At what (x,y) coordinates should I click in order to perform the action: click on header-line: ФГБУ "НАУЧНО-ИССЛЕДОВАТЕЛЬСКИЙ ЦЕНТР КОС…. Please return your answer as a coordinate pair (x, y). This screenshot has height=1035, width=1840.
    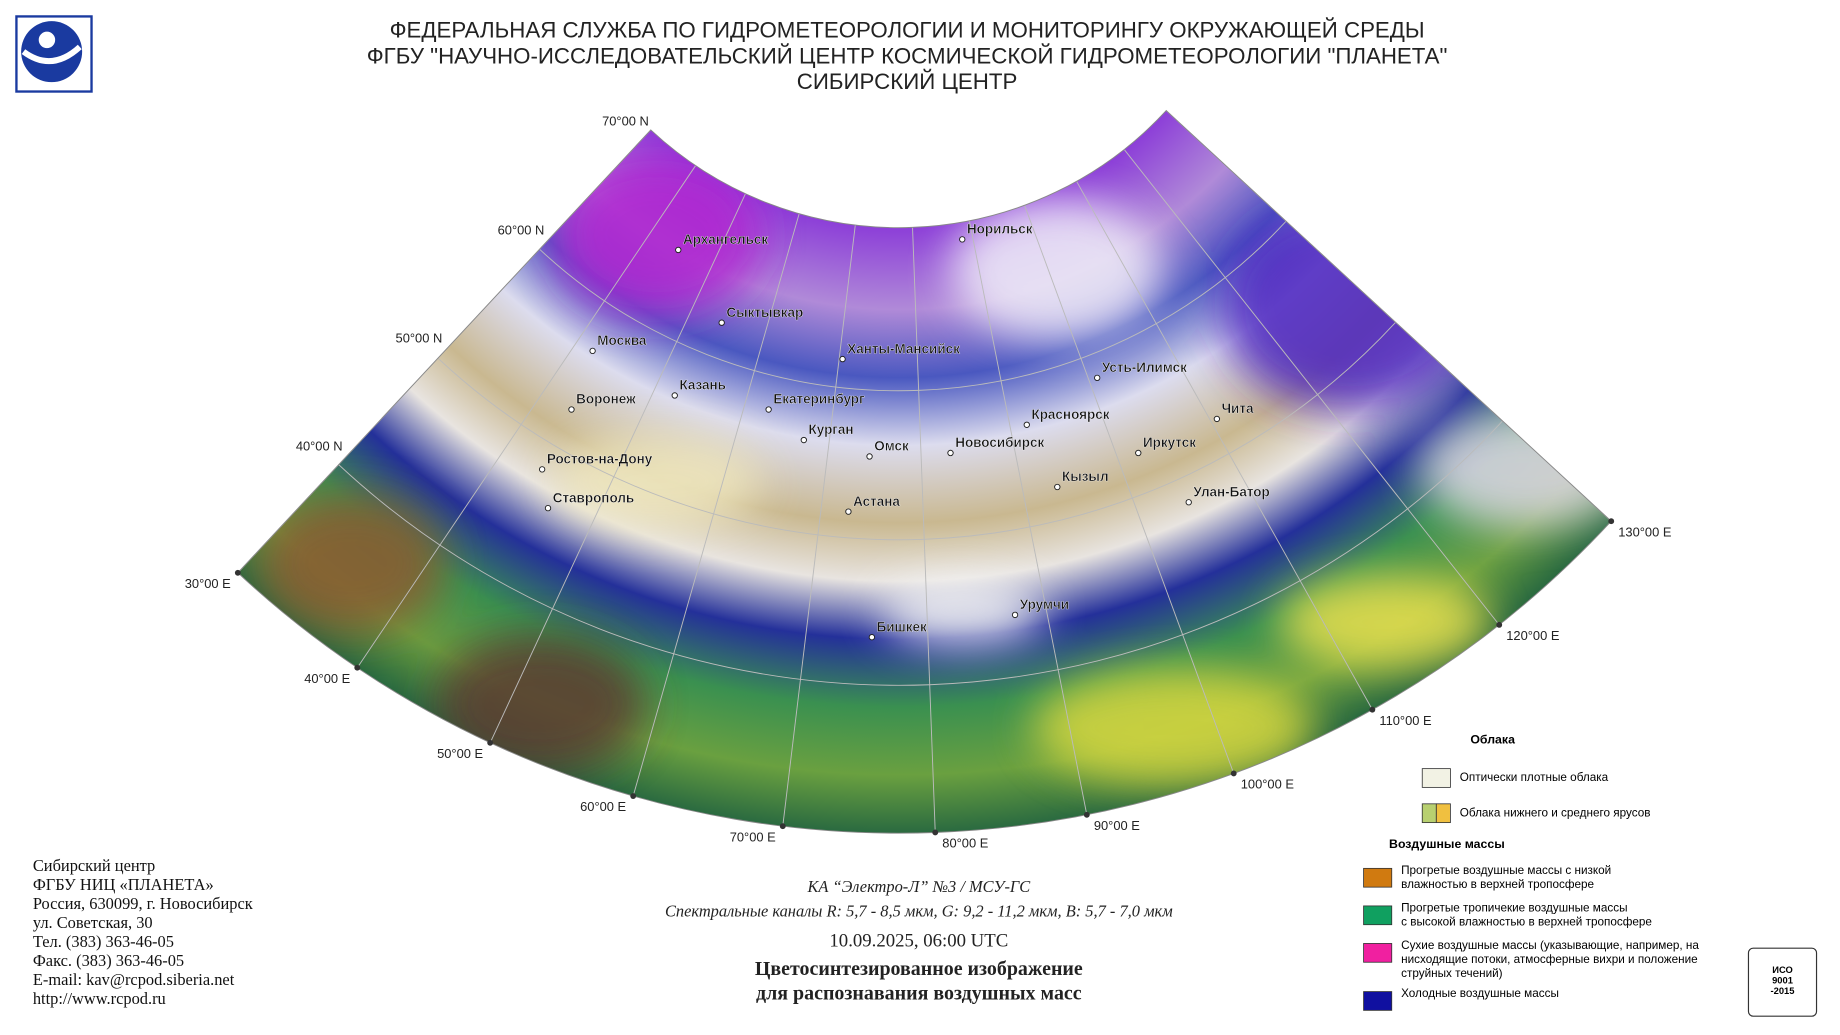
    Looking at the image, I should click on (907, 55).